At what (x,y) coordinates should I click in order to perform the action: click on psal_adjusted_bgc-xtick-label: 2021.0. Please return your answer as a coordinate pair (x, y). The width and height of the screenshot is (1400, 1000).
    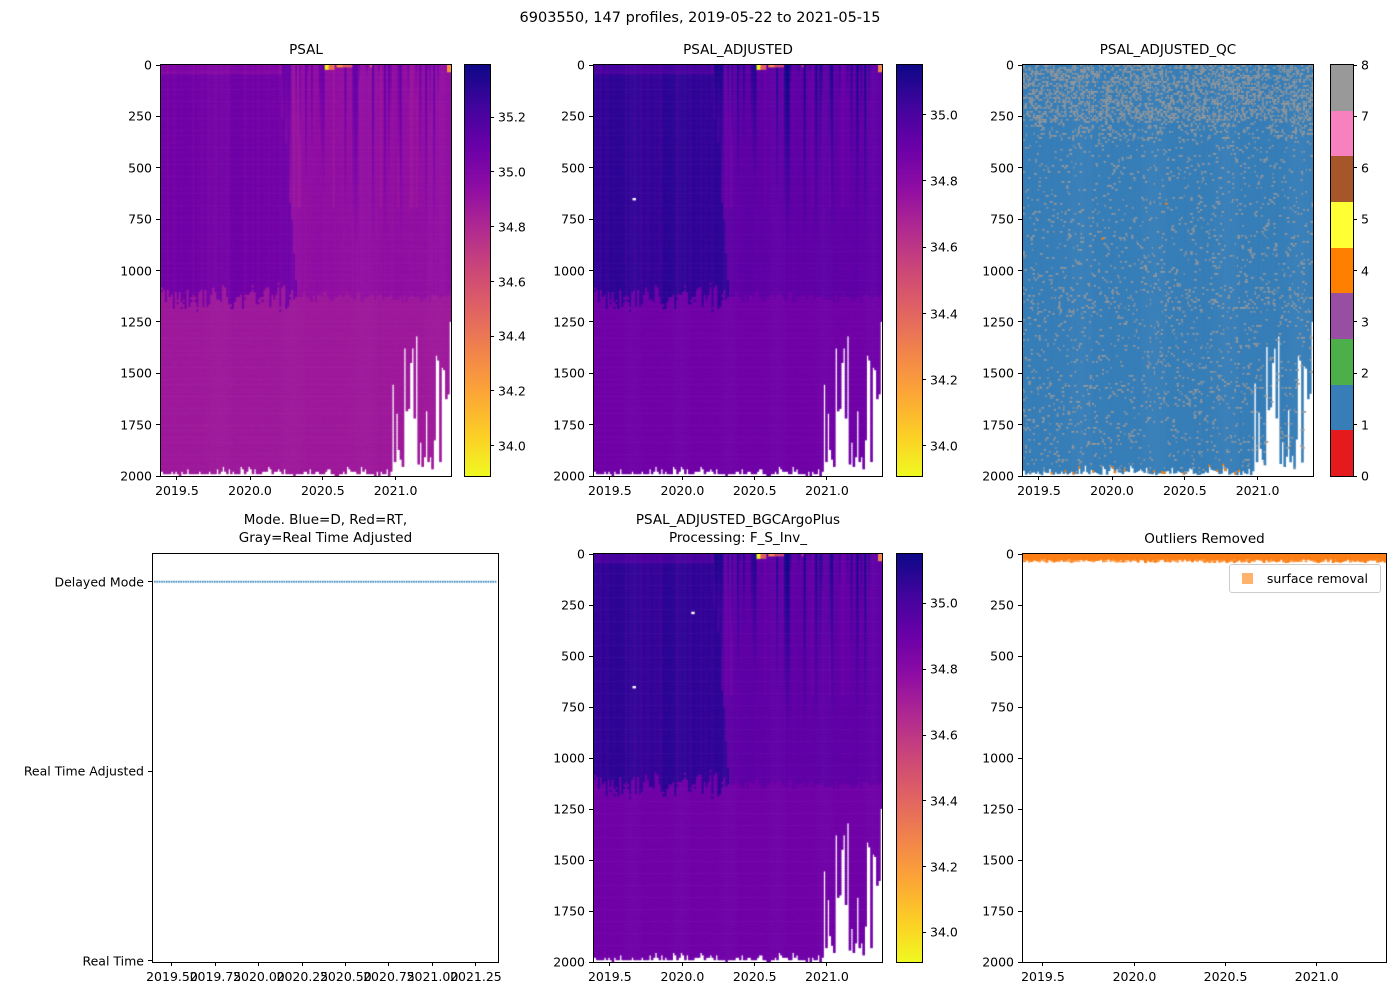
    Looking at the image, I should click on (827, 976).